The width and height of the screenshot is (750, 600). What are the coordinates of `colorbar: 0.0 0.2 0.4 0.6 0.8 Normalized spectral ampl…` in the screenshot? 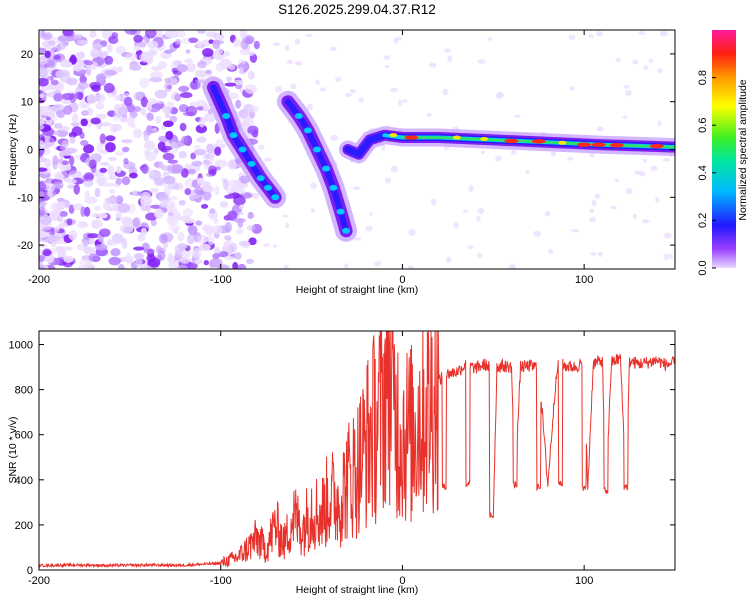 It's located at (723, 153).